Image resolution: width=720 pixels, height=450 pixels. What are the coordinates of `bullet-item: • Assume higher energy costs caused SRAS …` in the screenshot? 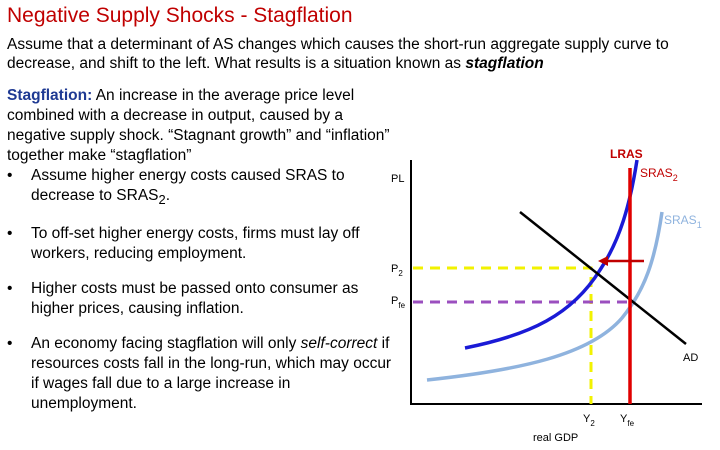 It's located at (199, 188).